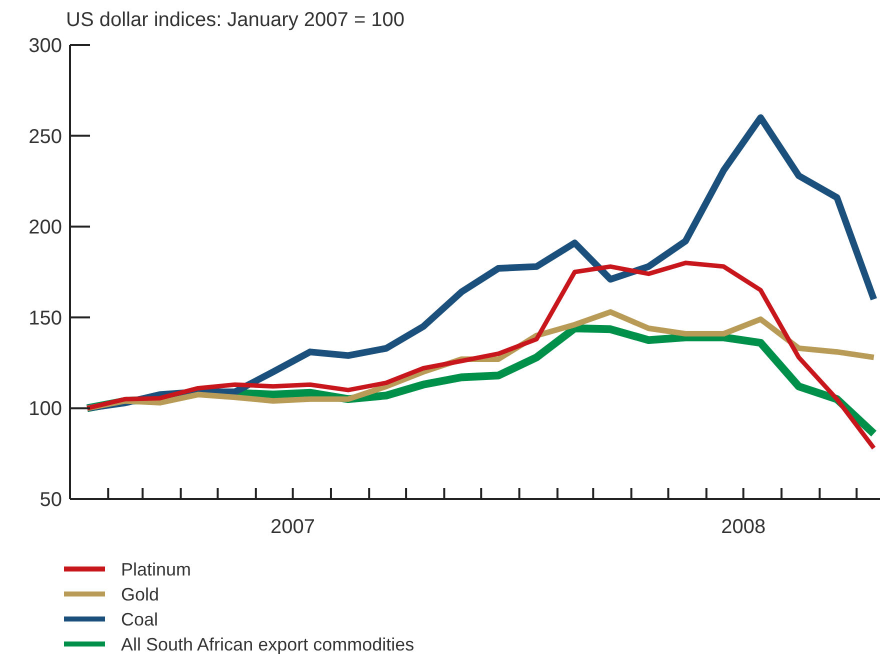  I want to click on x-tick-label: 2008, so click(743, 527).